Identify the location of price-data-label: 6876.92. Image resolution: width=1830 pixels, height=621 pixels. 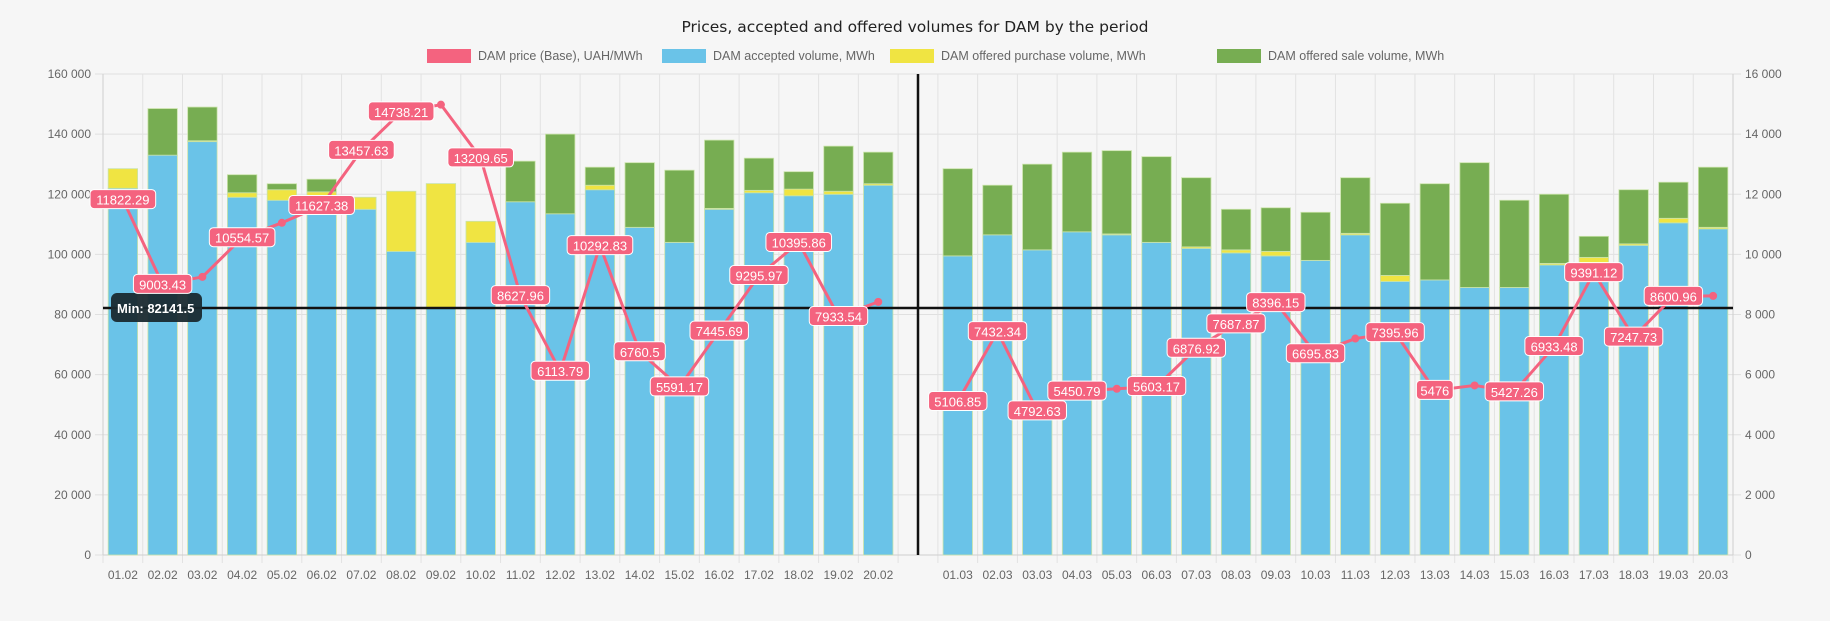
(1196, 347).